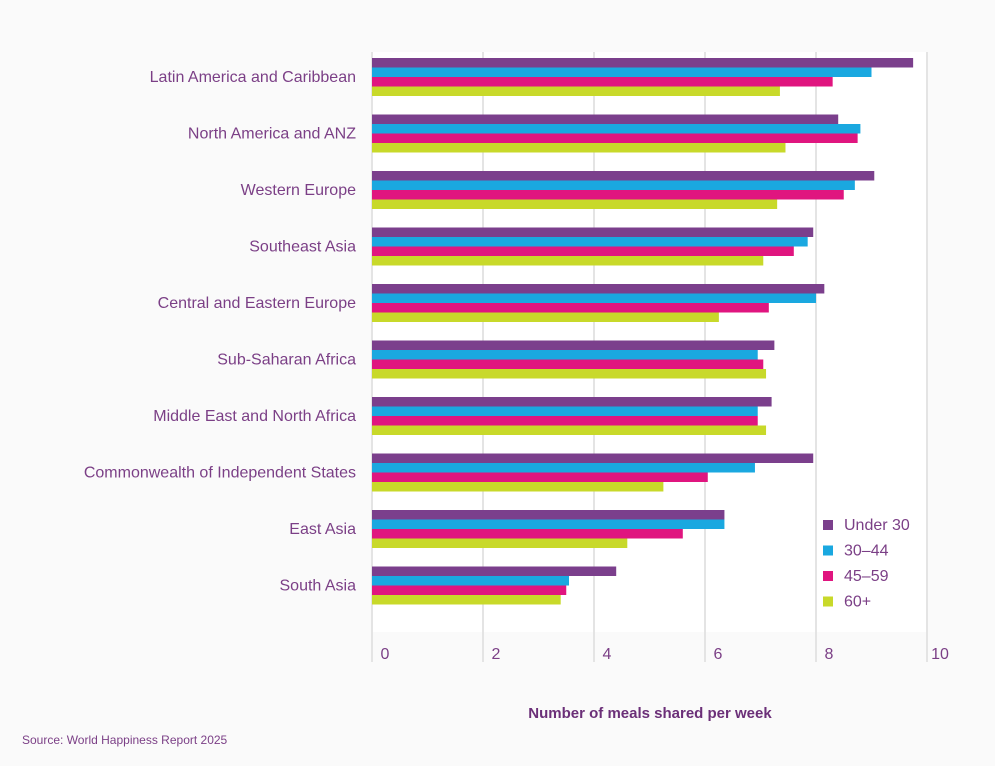  Describe the element at coordinates (318, 586) in the screenshot. I see `category-label: South Asia` at that location.